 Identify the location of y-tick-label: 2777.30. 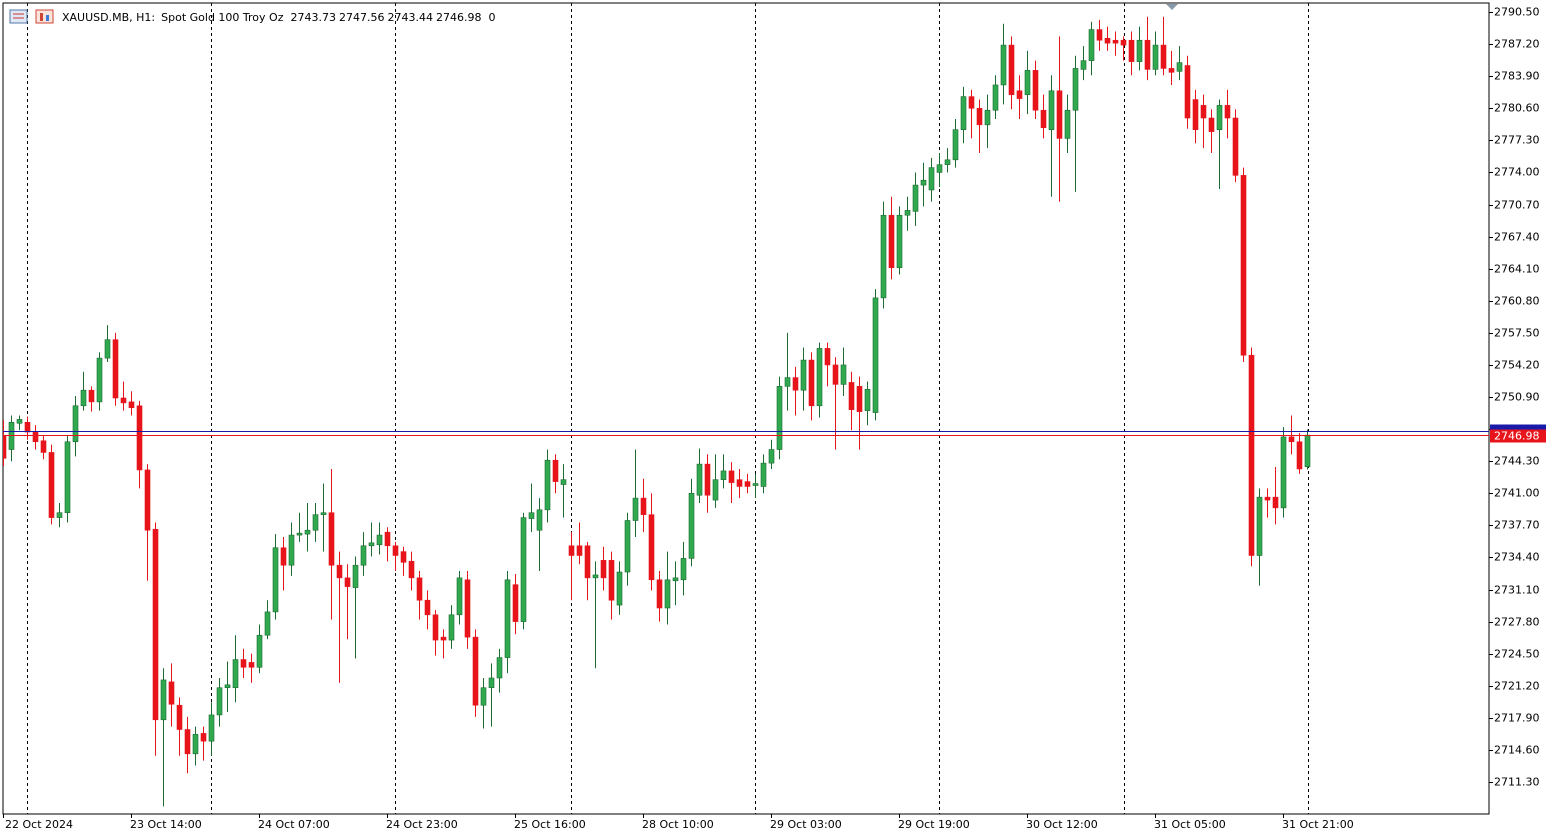
(1517, 140).